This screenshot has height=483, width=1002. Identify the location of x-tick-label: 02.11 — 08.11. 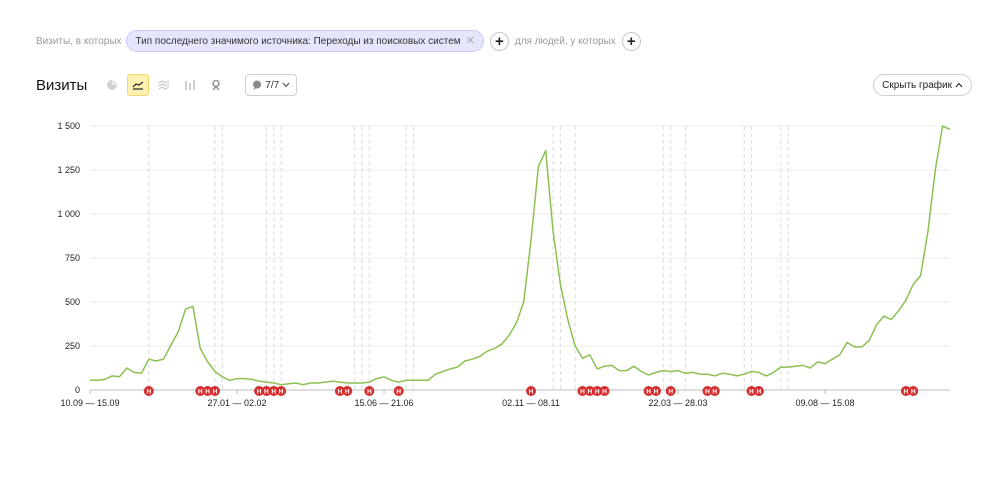
(531, 403).